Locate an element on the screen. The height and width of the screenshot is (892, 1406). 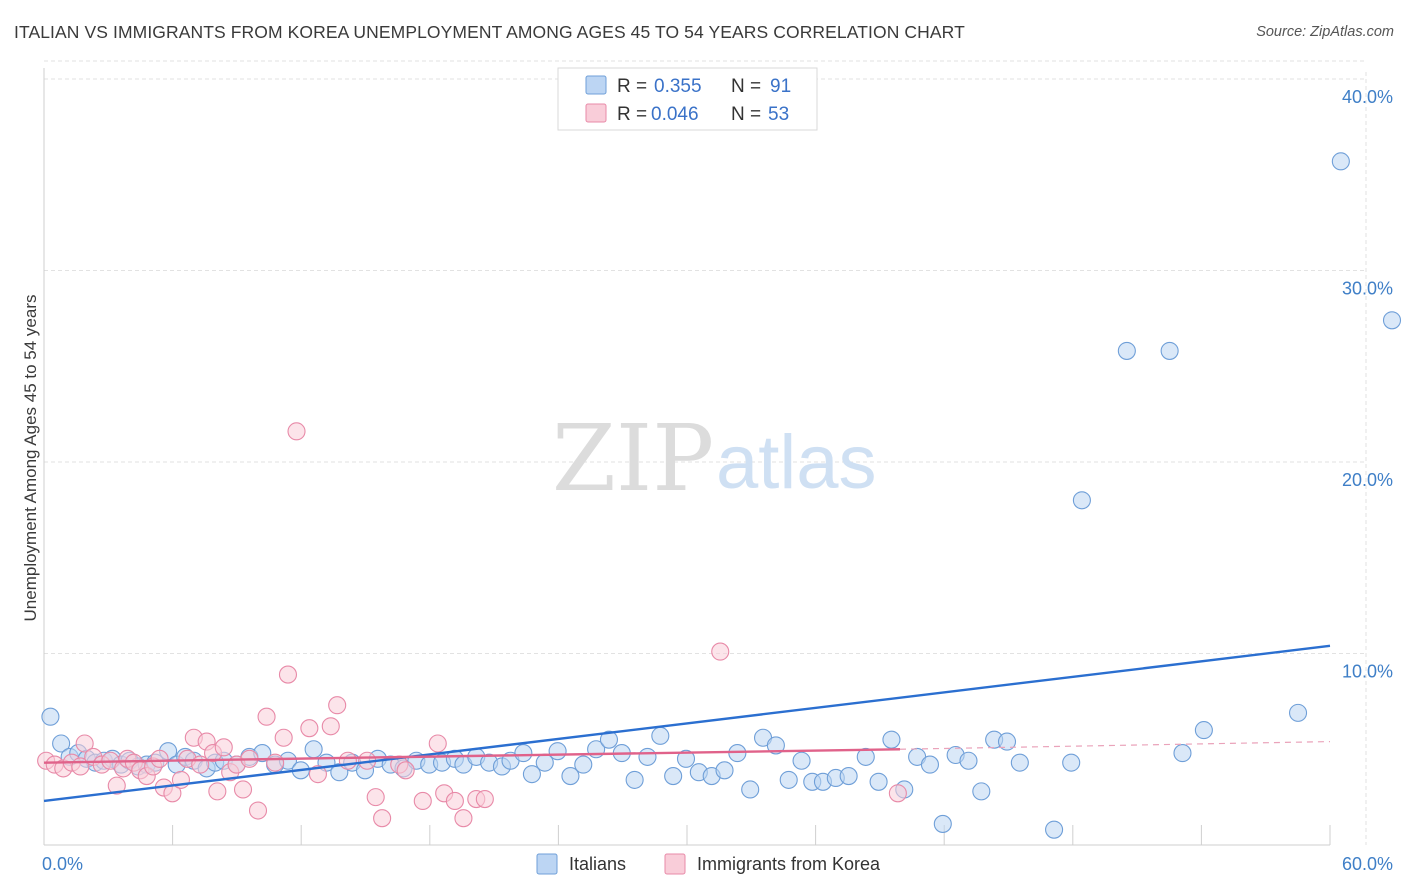
legend-r-label: R = is located at coordinates (632, 86).